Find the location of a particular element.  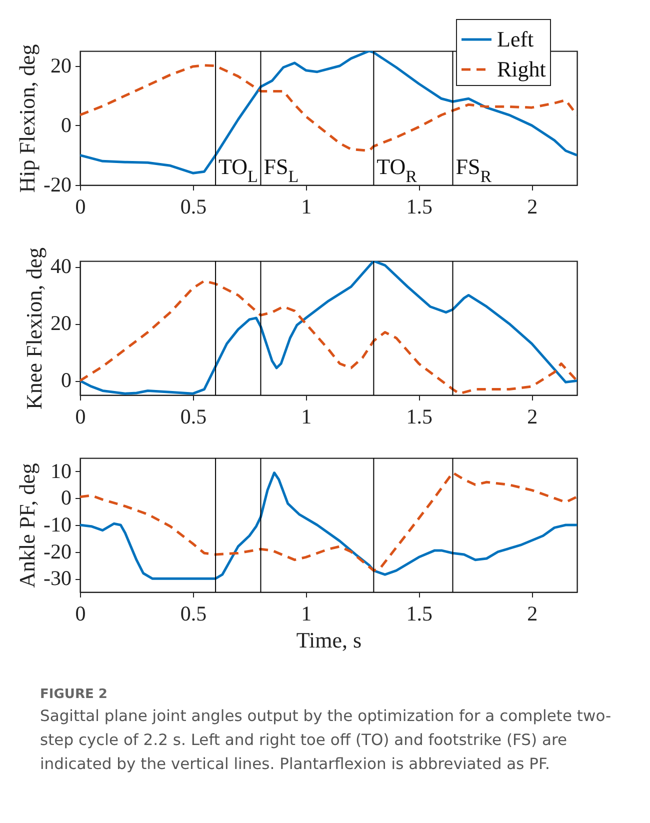

y-tick-label: -10 is located at coordinates (58, 524).